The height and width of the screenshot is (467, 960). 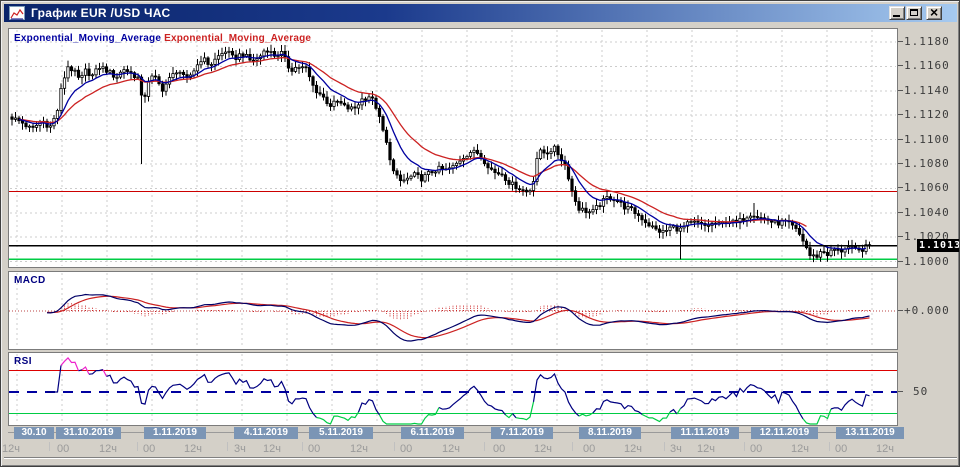 I want to click on rsi-axis-label: 50, so click(x=921, y=391).